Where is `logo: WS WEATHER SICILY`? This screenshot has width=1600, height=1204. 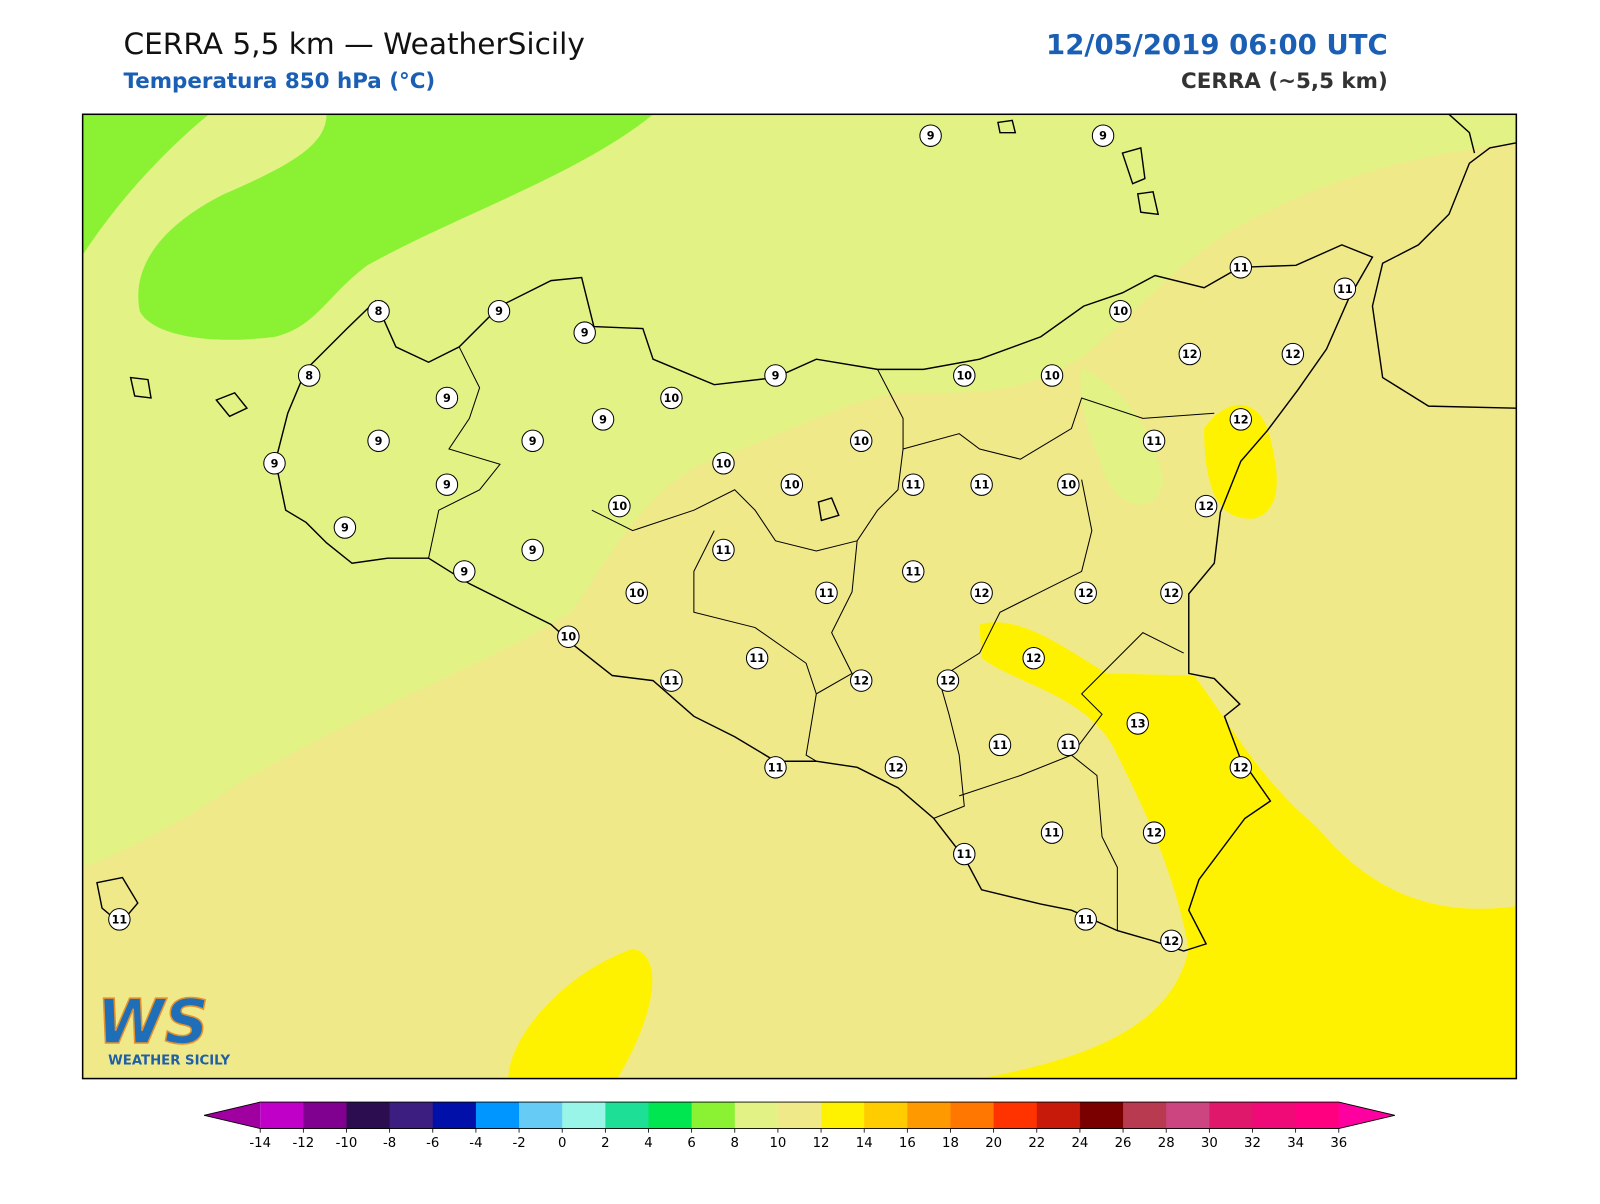
logo: WS WEATHER SICILY is located at coordinates (163, 1027).